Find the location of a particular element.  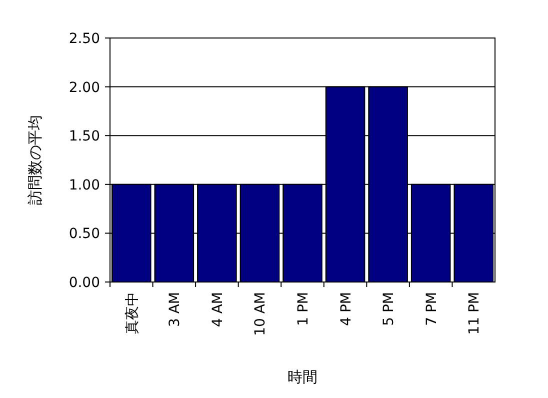

x-tick-label: 4 AM is located at coordinates (218, 310).